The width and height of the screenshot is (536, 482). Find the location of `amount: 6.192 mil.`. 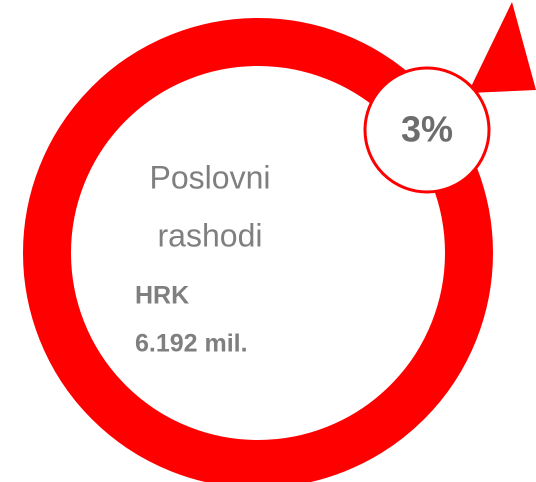

amount: 6.192 mil. is located at coordinates (191, 344).